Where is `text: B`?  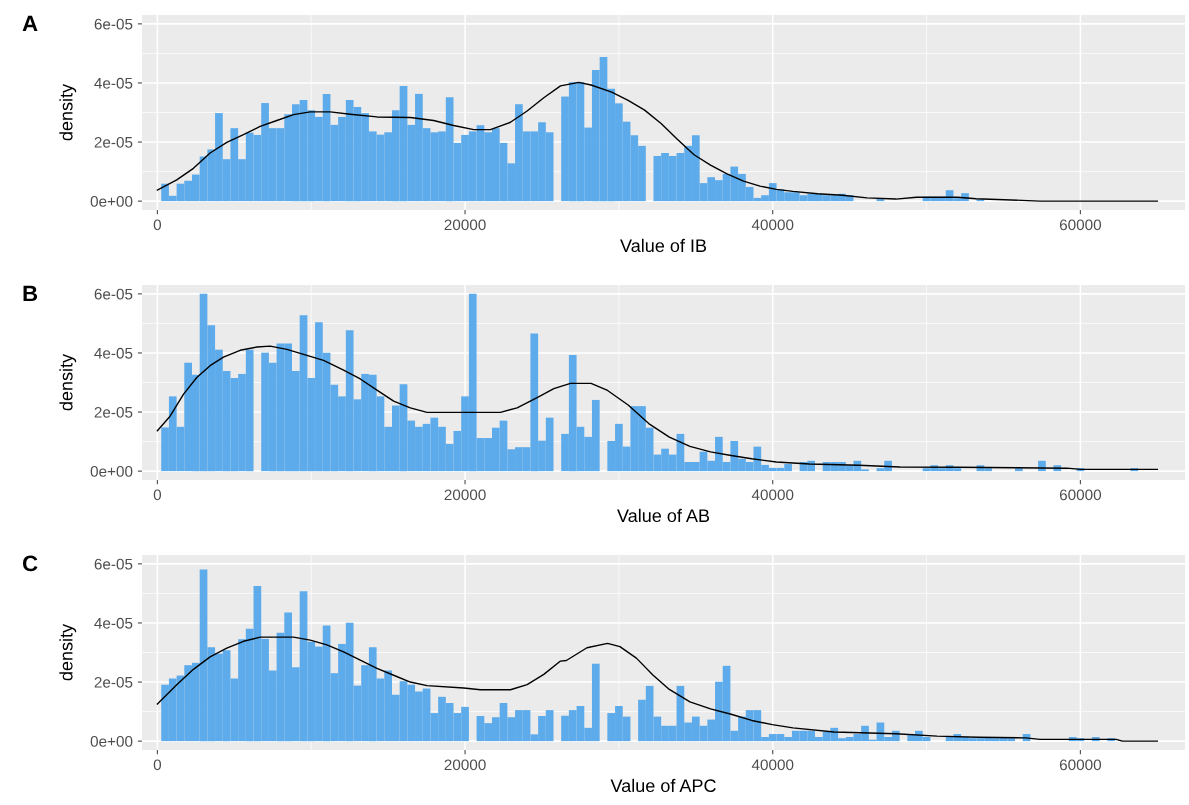 text: B is located at coordinates (30, 293).